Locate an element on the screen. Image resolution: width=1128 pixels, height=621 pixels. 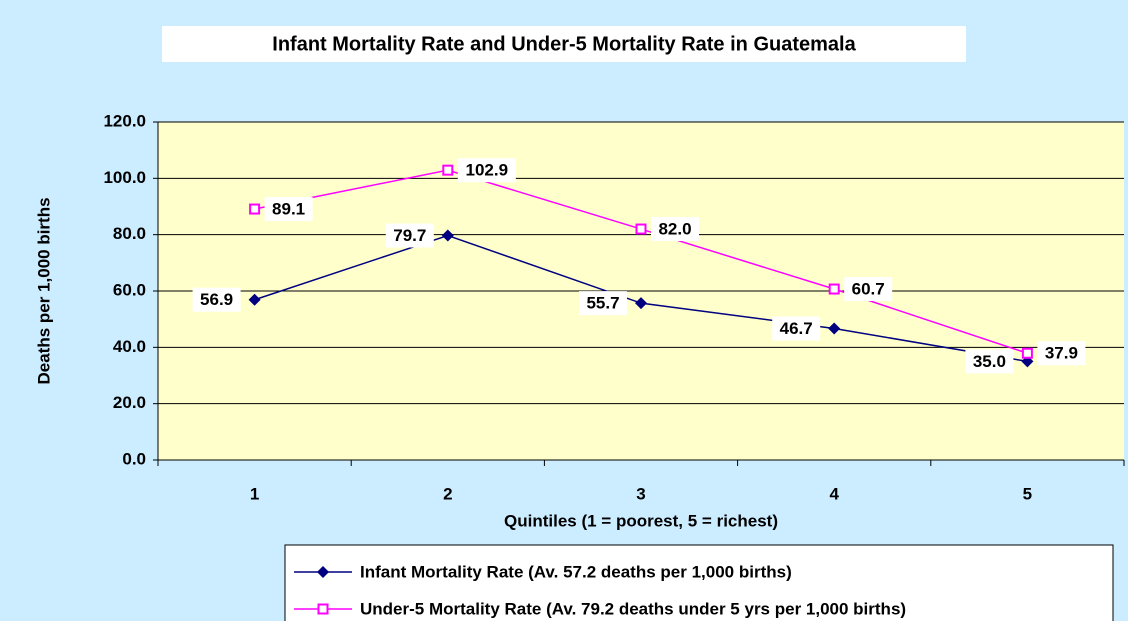
y-tick-label: 120.0 is located at coordinates (124, 120).